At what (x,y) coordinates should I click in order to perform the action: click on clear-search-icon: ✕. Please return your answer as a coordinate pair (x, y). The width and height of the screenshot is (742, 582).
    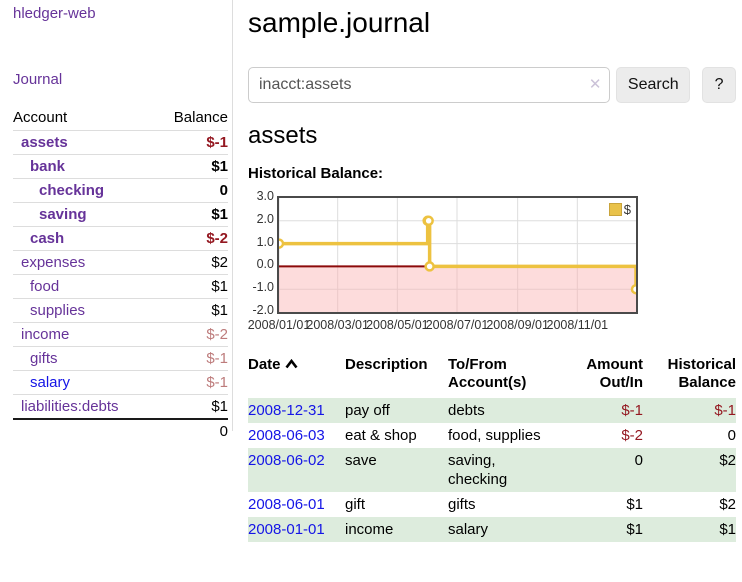
    Looking at the image, I should click on (595, 84).